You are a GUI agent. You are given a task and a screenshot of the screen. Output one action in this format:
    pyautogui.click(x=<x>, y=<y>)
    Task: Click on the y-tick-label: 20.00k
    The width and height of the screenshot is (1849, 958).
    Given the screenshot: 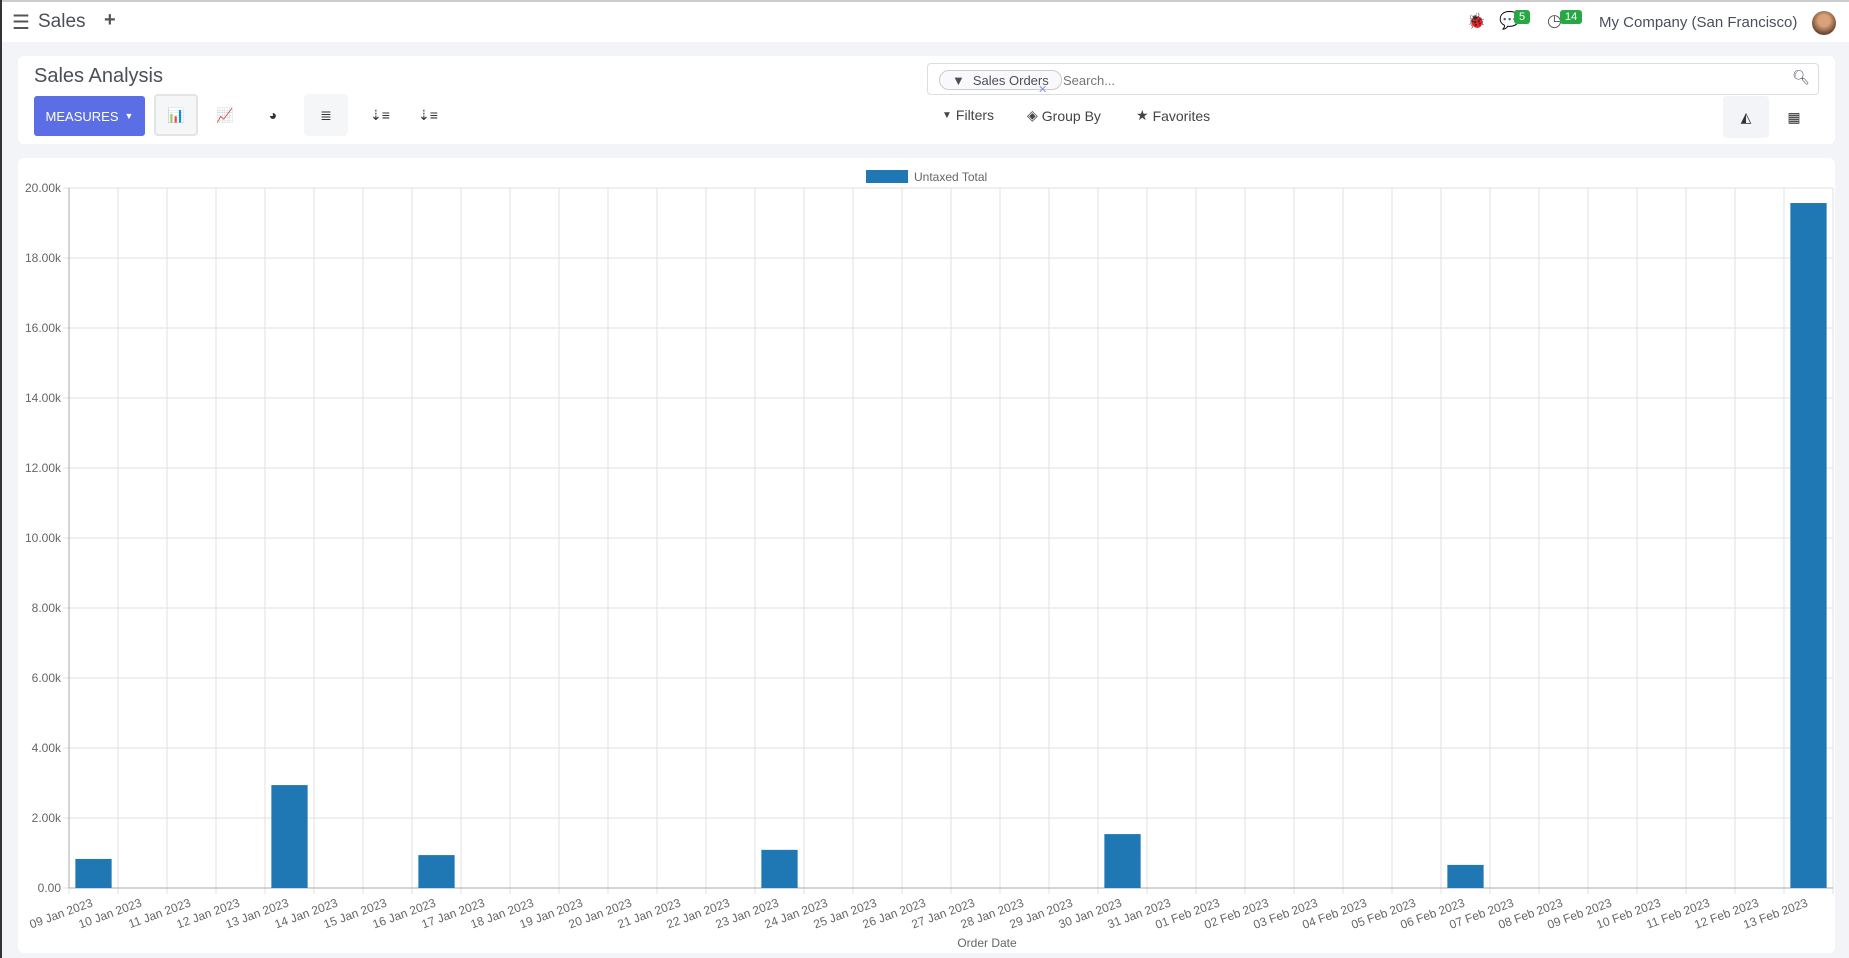 What is the action you would take?
    pyautogui.click(x=43, y=188)
    